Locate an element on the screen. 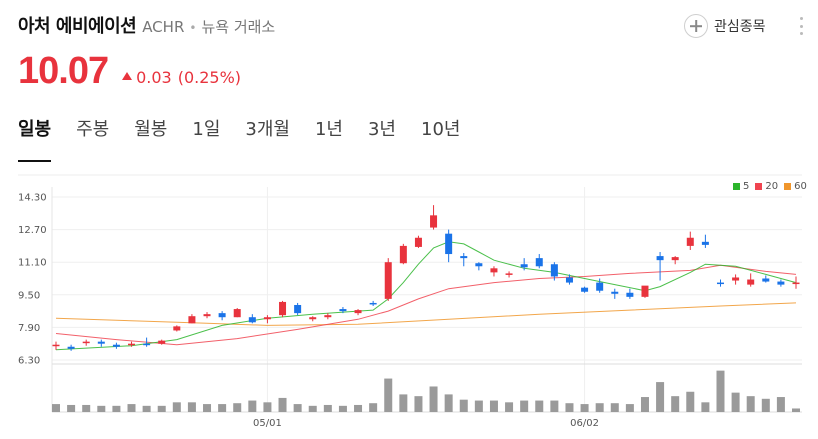 This screenshot has height=439, width=818. add-watchlist-button: 관심종목 is located at coordinates (725, 26).